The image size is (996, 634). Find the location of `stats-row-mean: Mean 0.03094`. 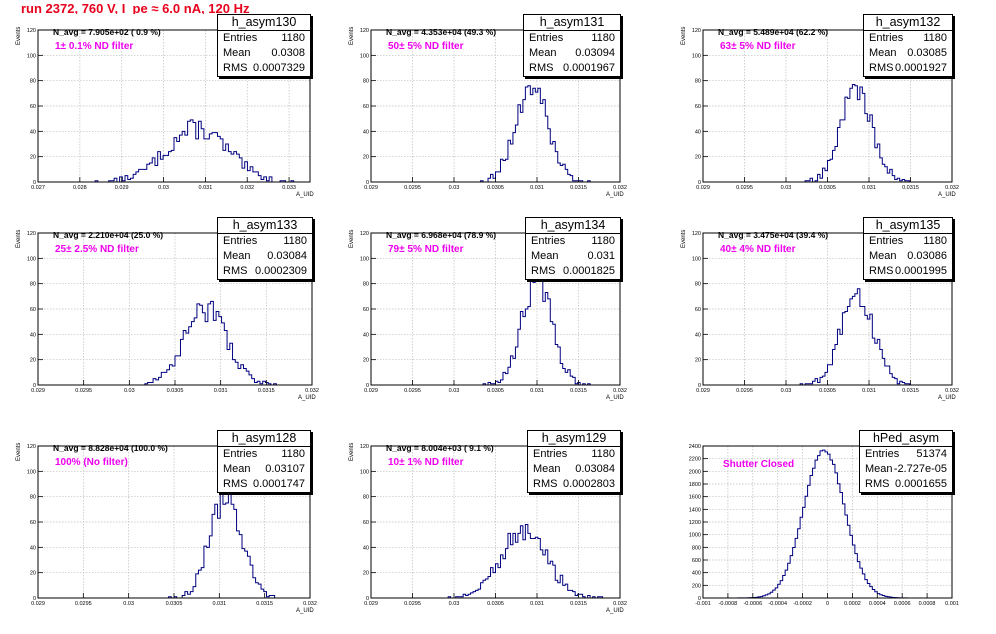

stats-row-mean: Mean 0.03094 is located at coordinates (572, 53).